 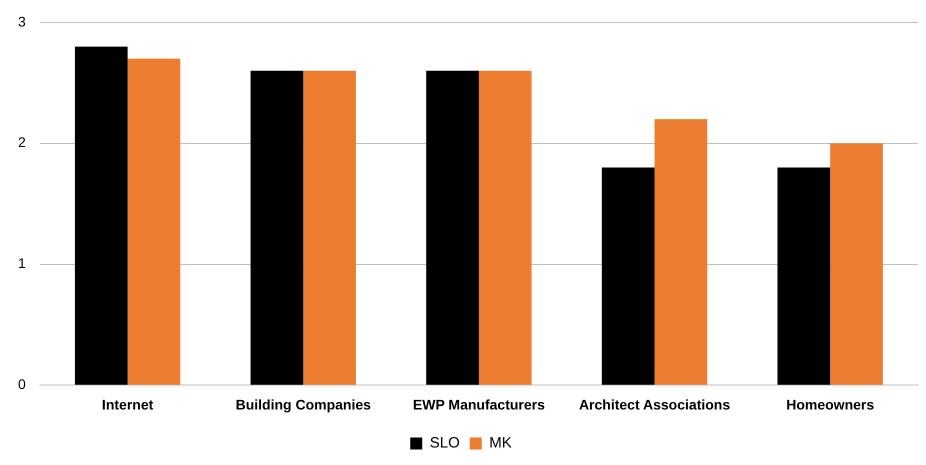 What do you see at coordinates (22, 384) in the screenshot?
I see `y-tick-label: 0` at bounding box center [22, 384].